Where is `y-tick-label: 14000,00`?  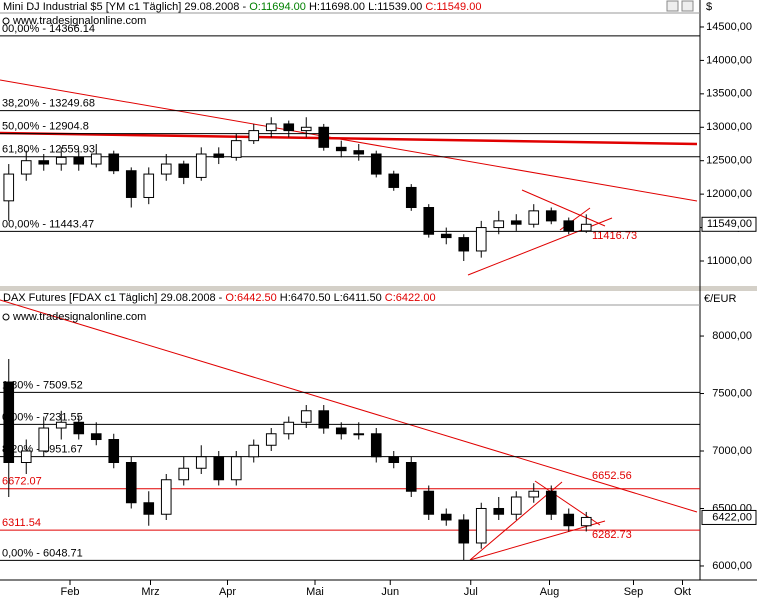
y-tick-label: 14000,00 is located at coordinates (729, 60).